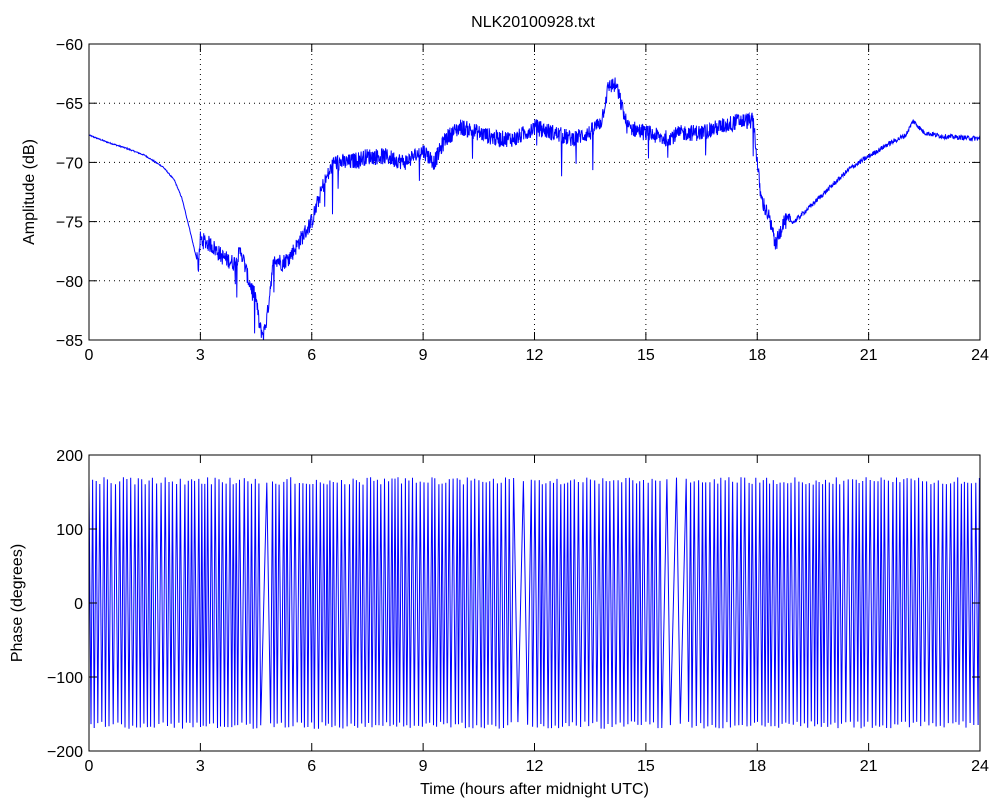  What do you see at coordinates (78, 604) in the screenshot?
I see `y-tick-label: 0` at bounding box center [78, 604].